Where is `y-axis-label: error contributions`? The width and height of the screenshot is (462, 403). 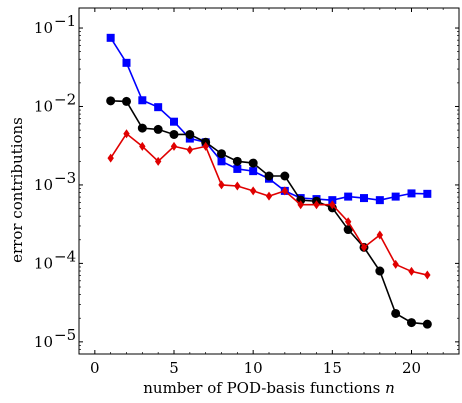 y-axis-label: error contributions is located at coordinates (17, 190).